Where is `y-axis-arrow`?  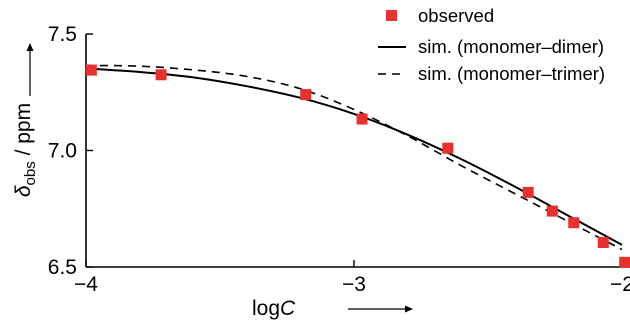 y-axis-arrow is located at coordinates (30, 69).